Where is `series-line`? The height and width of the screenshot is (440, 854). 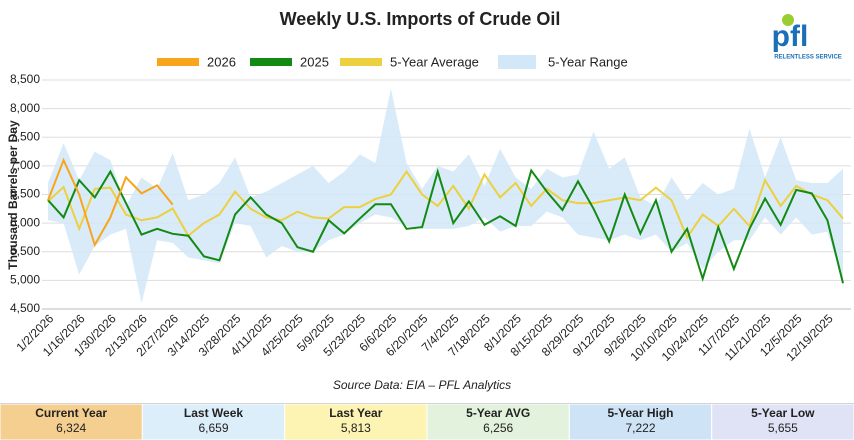 series-line is located at coordinates (110, 202).